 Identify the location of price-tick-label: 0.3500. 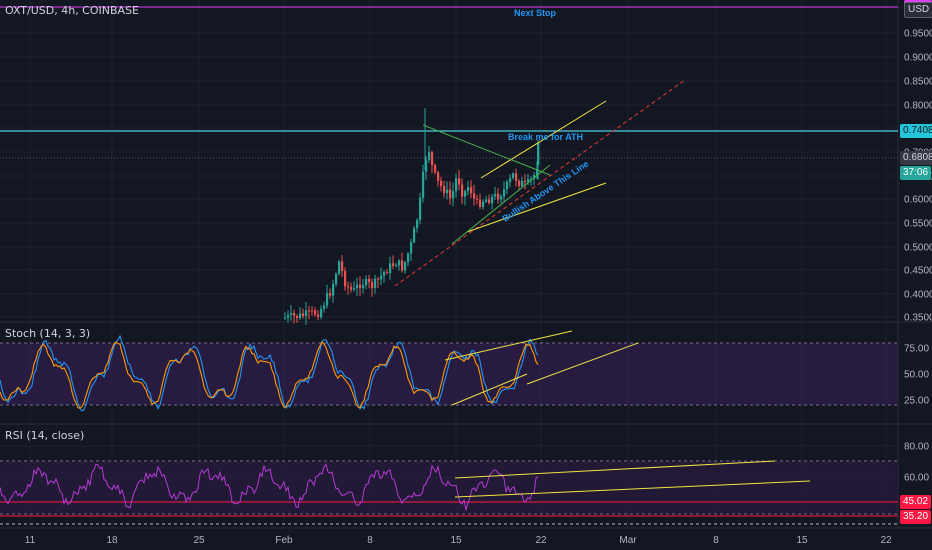
(918, 318).